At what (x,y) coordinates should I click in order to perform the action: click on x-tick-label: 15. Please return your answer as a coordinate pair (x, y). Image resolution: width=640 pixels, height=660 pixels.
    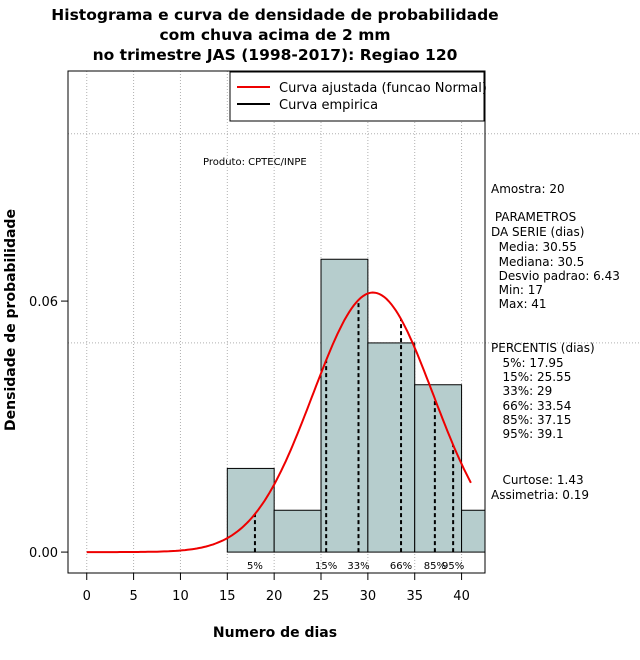
    Looking at the image, I should click on (227, 596).